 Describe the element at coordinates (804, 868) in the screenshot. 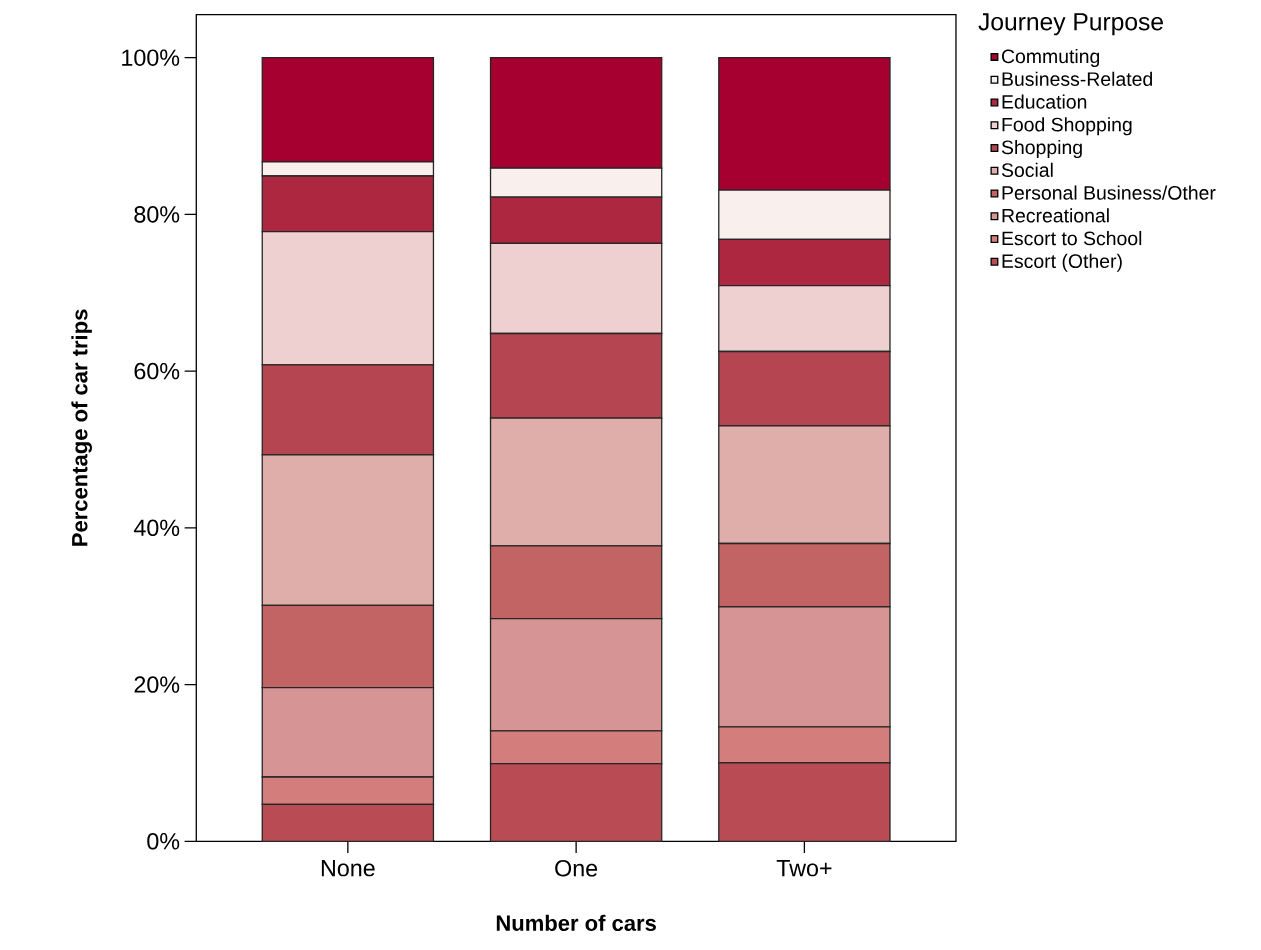

I see `x-tick-label: Two+` at that location.